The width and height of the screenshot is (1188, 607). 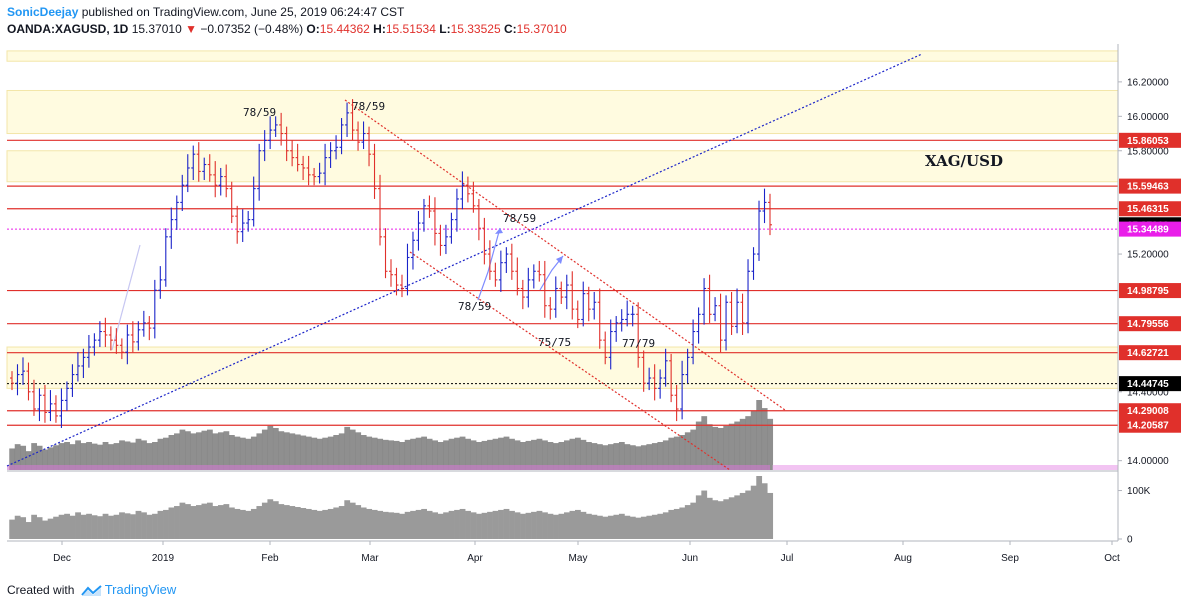 What do you see at coordinates (270, 558) in the screenshot?
I see `time-tick-label: Feb` at bounding box center [270, 558].